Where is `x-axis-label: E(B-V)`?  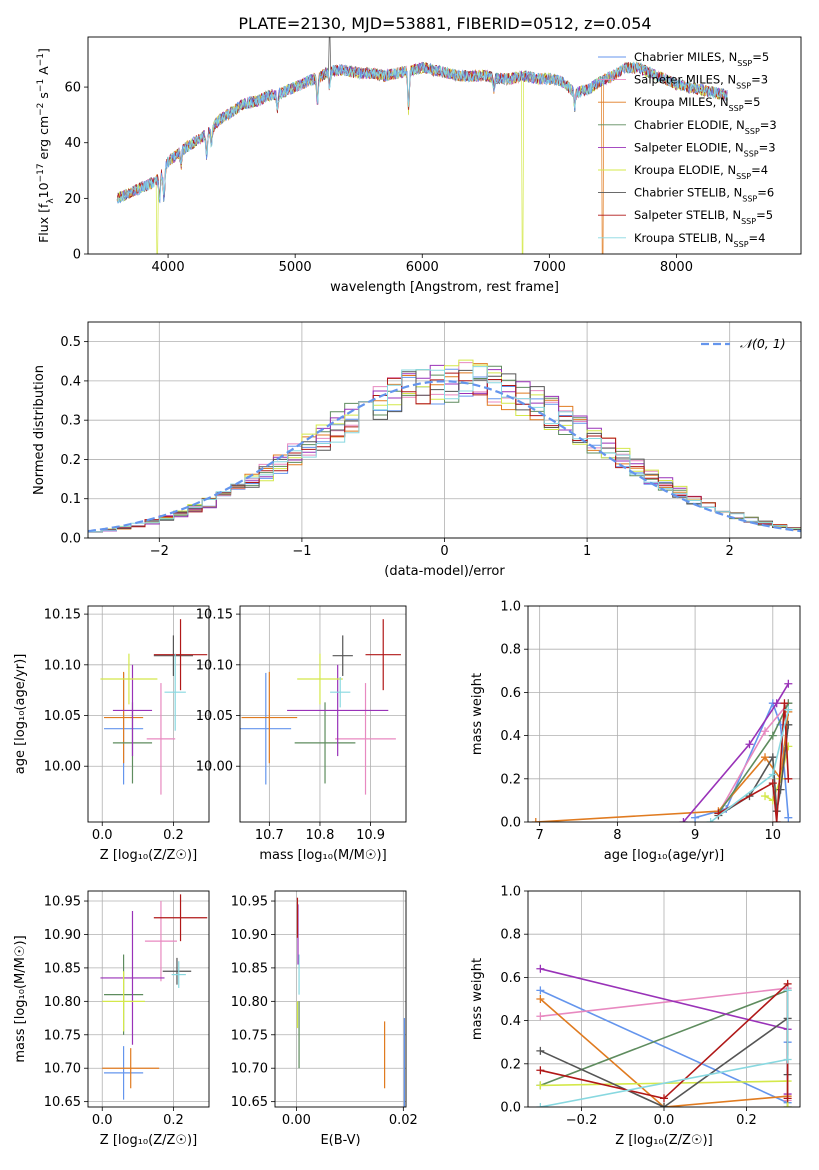
x-axis-label: E(B-V) is located at coordinates (340, 1140).